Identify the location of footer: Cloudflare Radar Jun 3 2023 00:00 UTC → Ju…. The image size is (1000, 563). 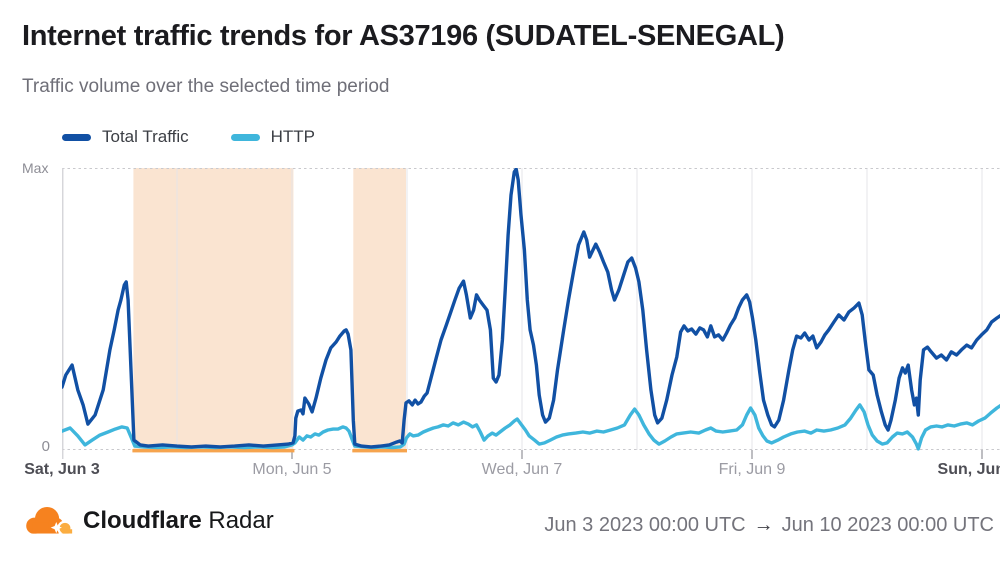
(500, 523).